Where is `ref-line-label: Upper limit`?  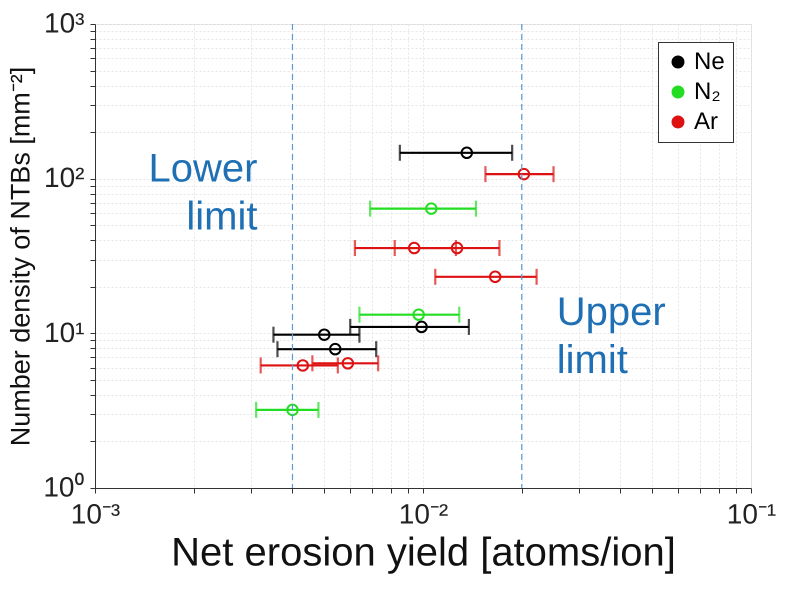
ref-line-label: Upper limit is located at coordinates (611, 336).